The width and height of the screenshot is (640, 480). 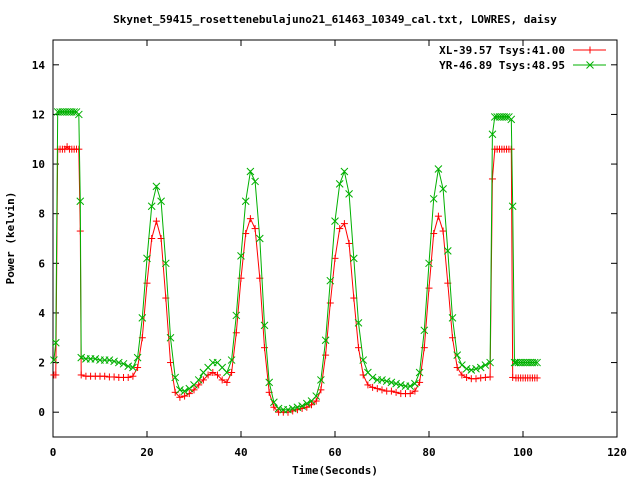 What do you see at coordinates (335, 470) in the screenshot?
I see `x-axis-label: Time(Seconds)` at bounding box center [335, 470].